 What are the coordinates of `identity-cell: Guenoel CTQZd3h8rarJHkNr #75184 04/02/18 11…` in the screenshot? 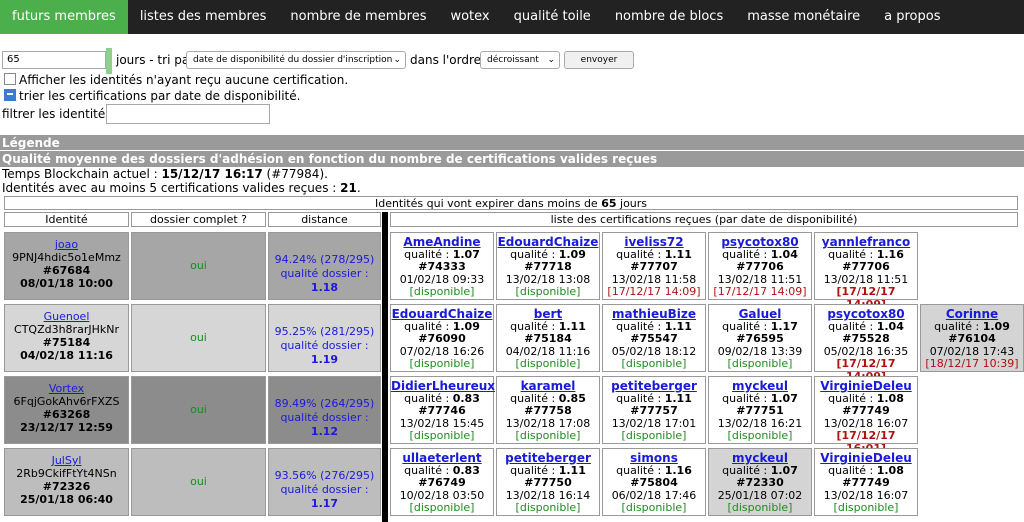 It's located at (66, 338).